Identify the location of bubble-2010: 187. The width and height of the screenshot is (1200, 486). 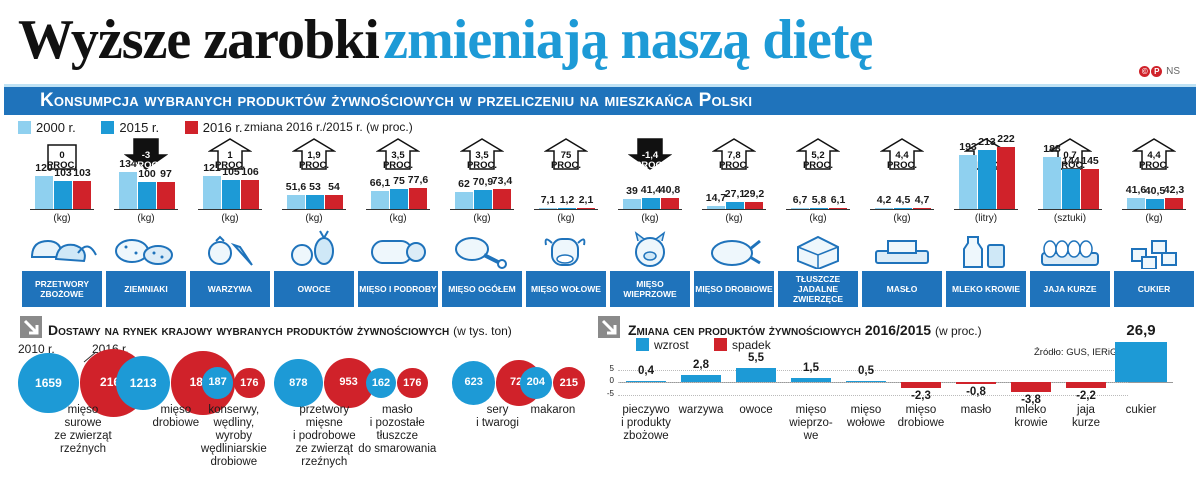
(218, 383).